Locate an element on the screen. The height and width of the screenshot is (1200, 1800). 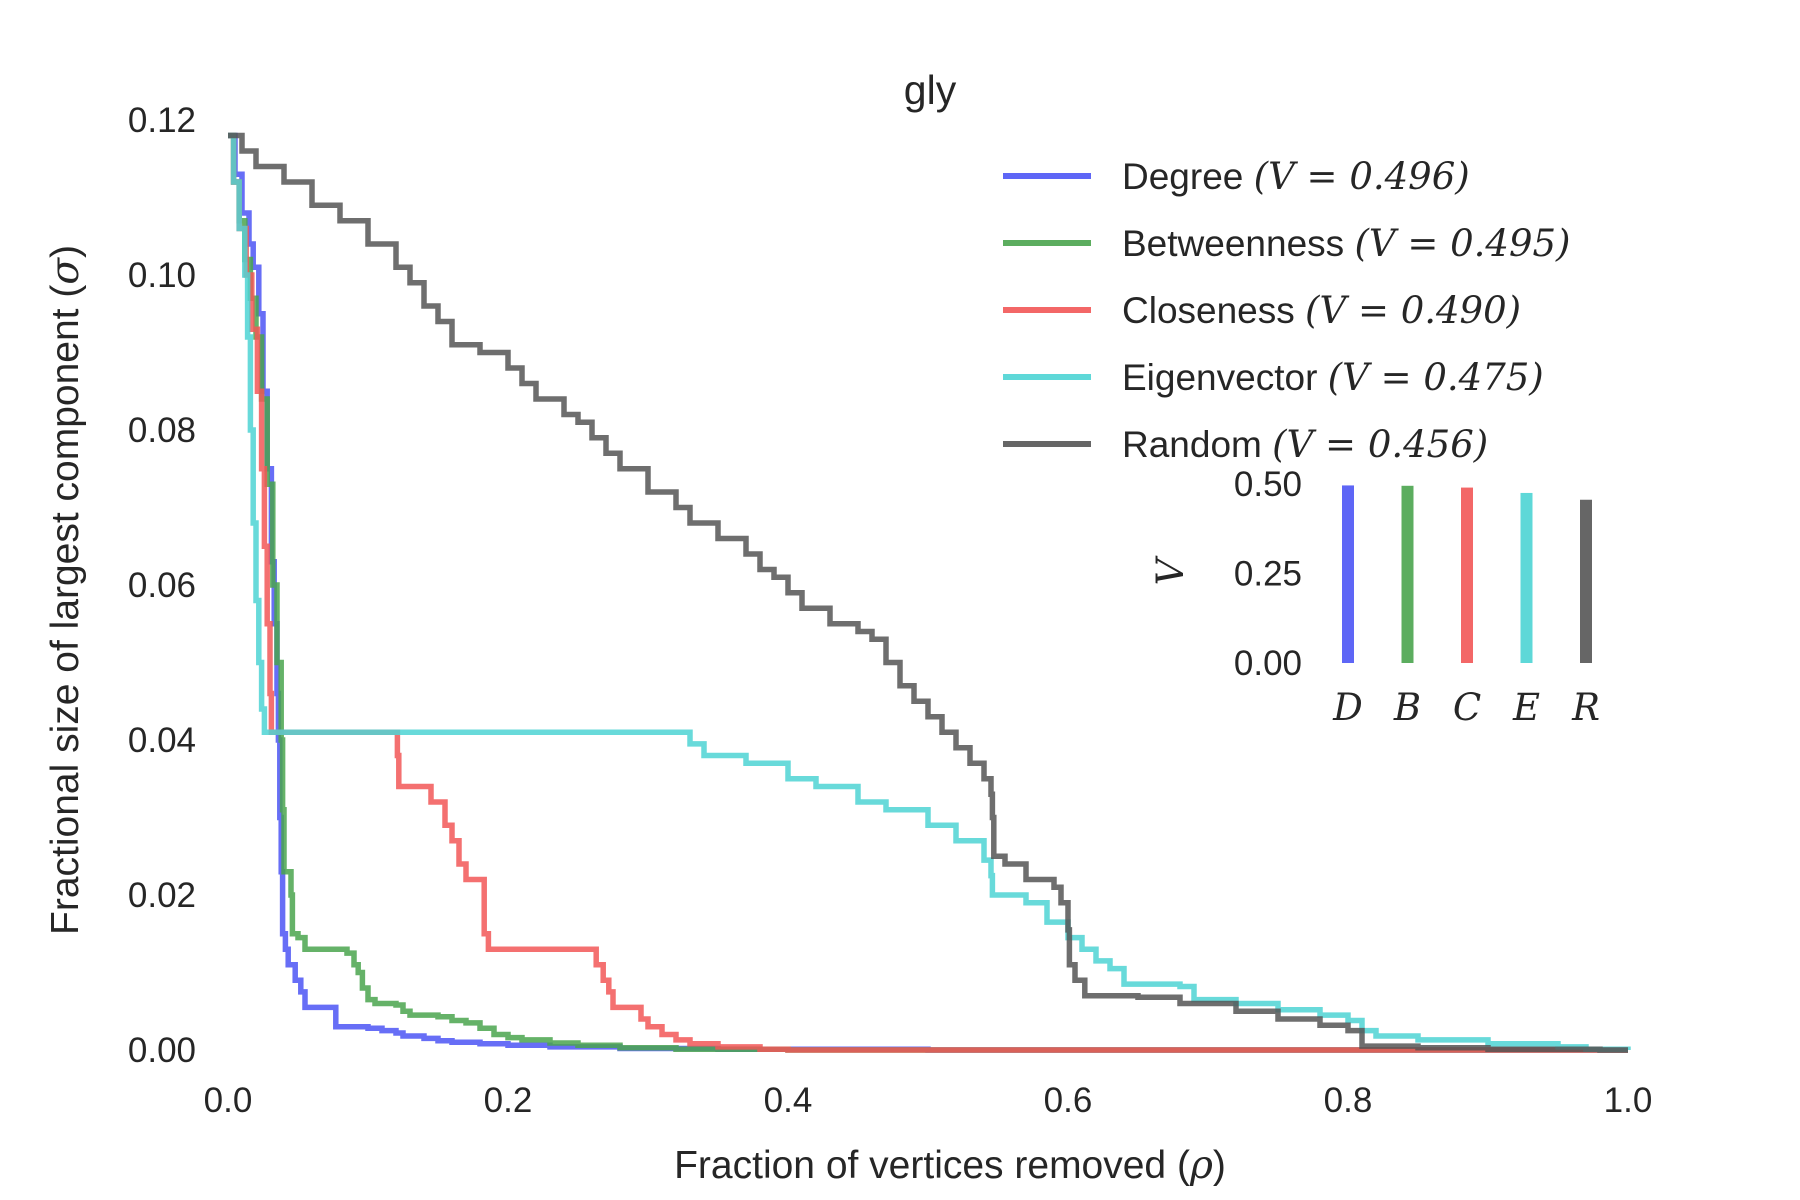
inset-bar-c is located at coordinates (1467, 575).